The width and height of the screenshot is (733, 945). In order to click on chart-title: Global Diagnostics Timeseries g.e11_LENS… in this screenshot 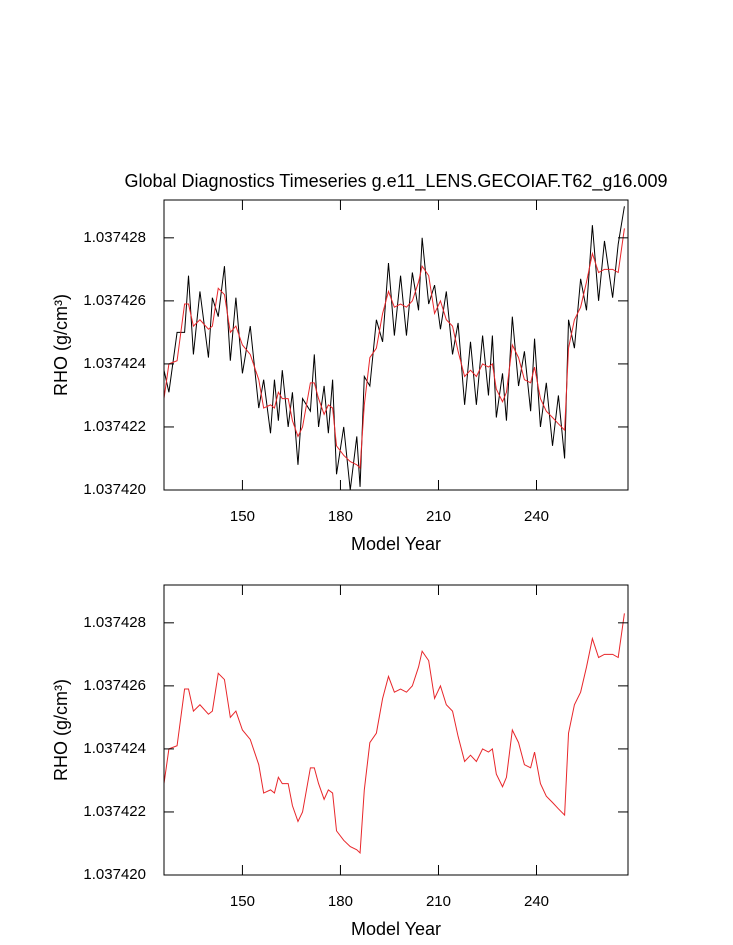, I will do `click(396, 181)`.